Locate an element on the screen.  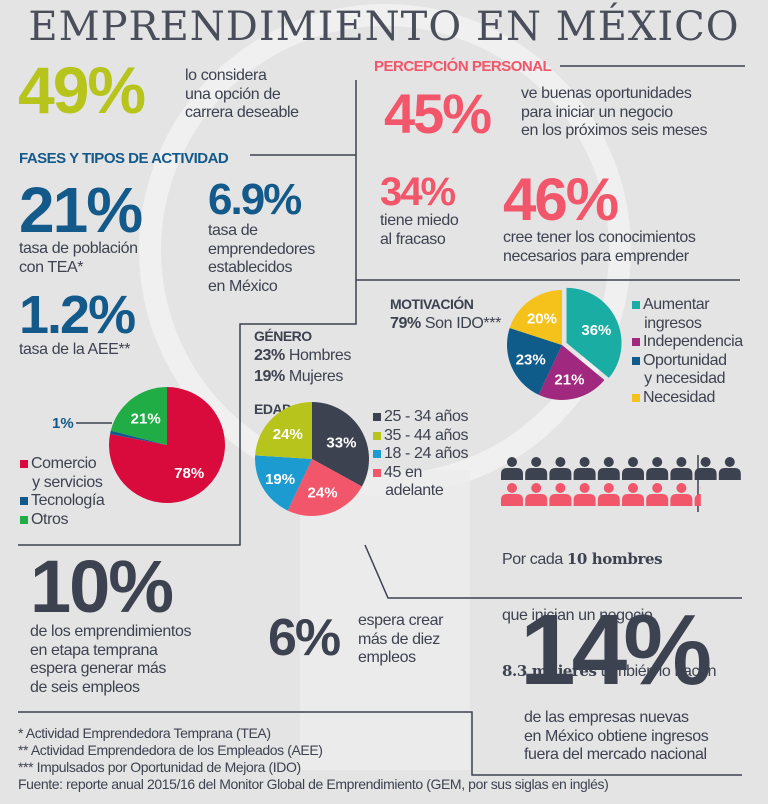
legend-label: 45 en adelante is located at coordinates (414, 481).